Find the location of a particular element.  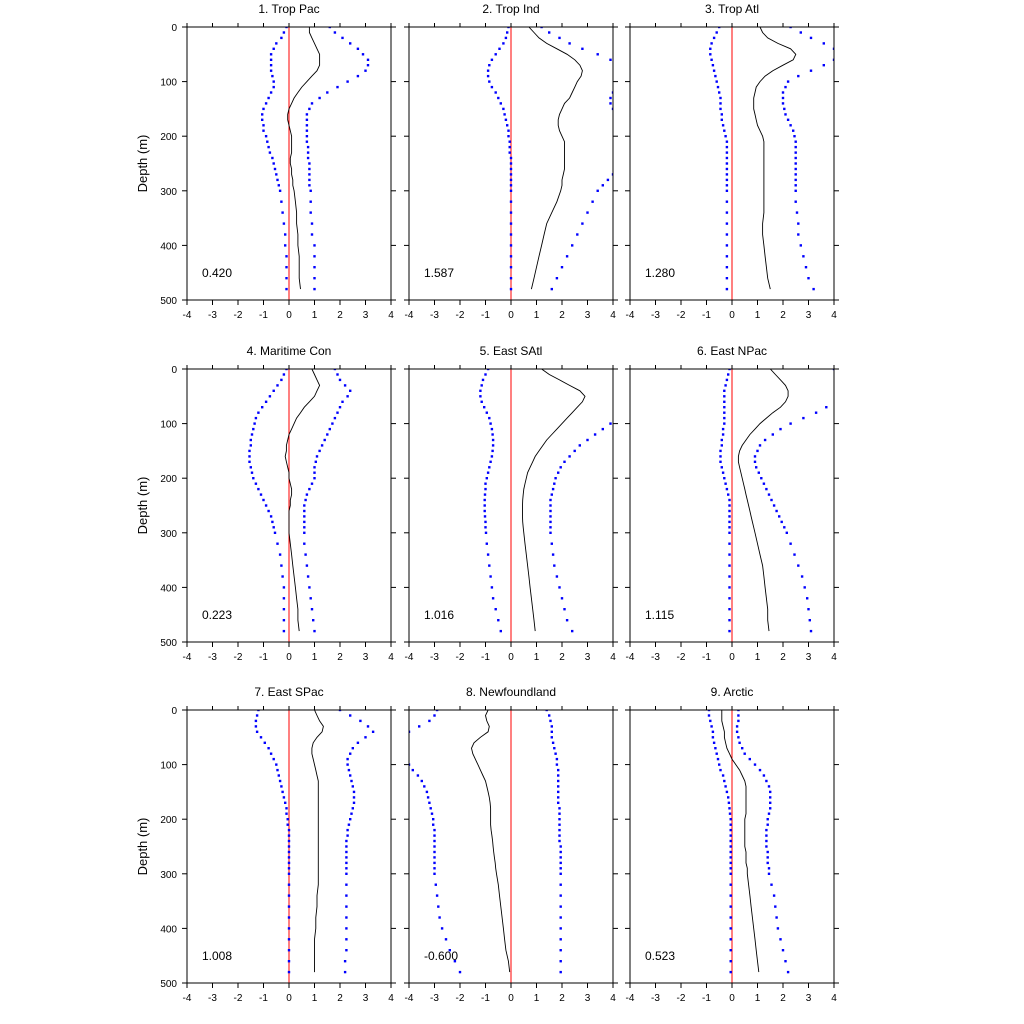

x-tick-label: 4 is located at coordinates (613, 998).